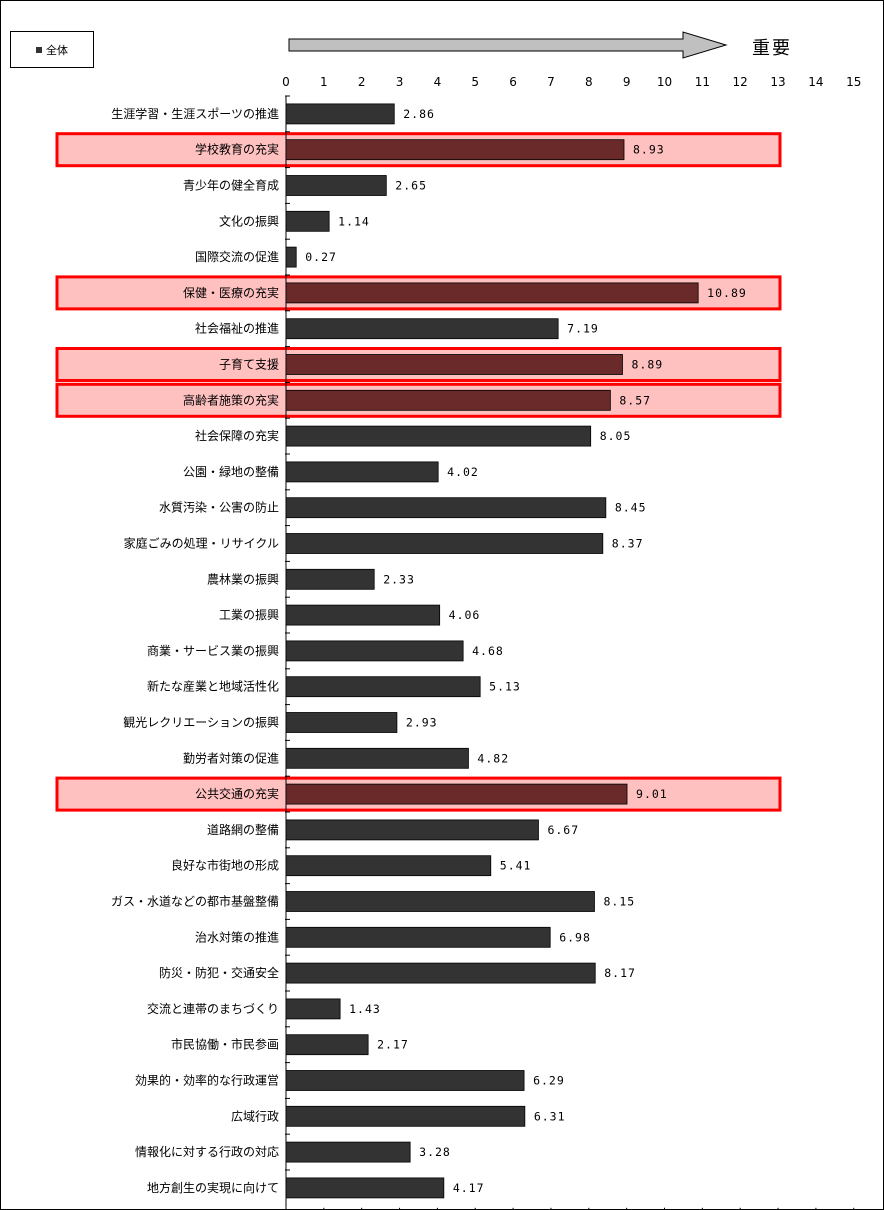 The width and height of the screenshot is (884, 1210). What do you see at coordinates (225, 1044) in the screenshot?
I see `category-label: 市民協働・市民参画` at bounding box center [225, 1044].